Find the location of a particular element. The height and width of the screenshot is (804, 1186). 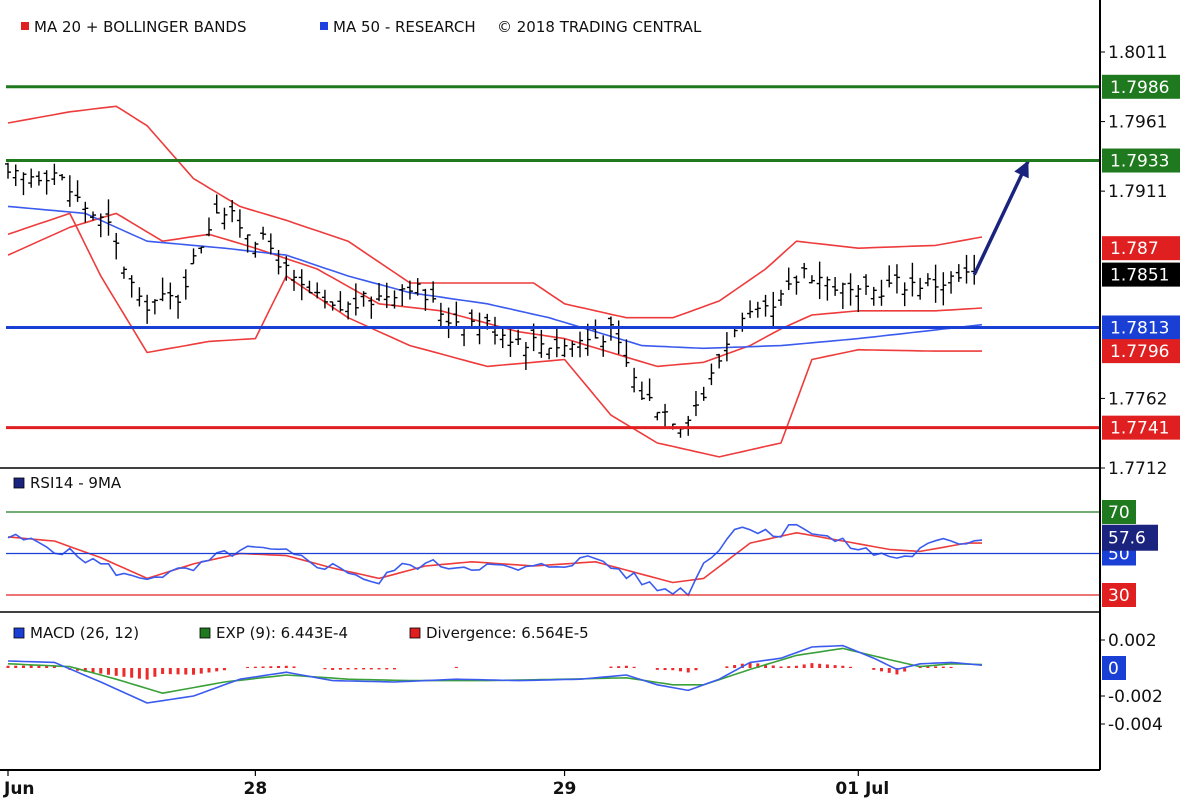

macd-current-tag: 0 is located at coordinates (1113, 669).